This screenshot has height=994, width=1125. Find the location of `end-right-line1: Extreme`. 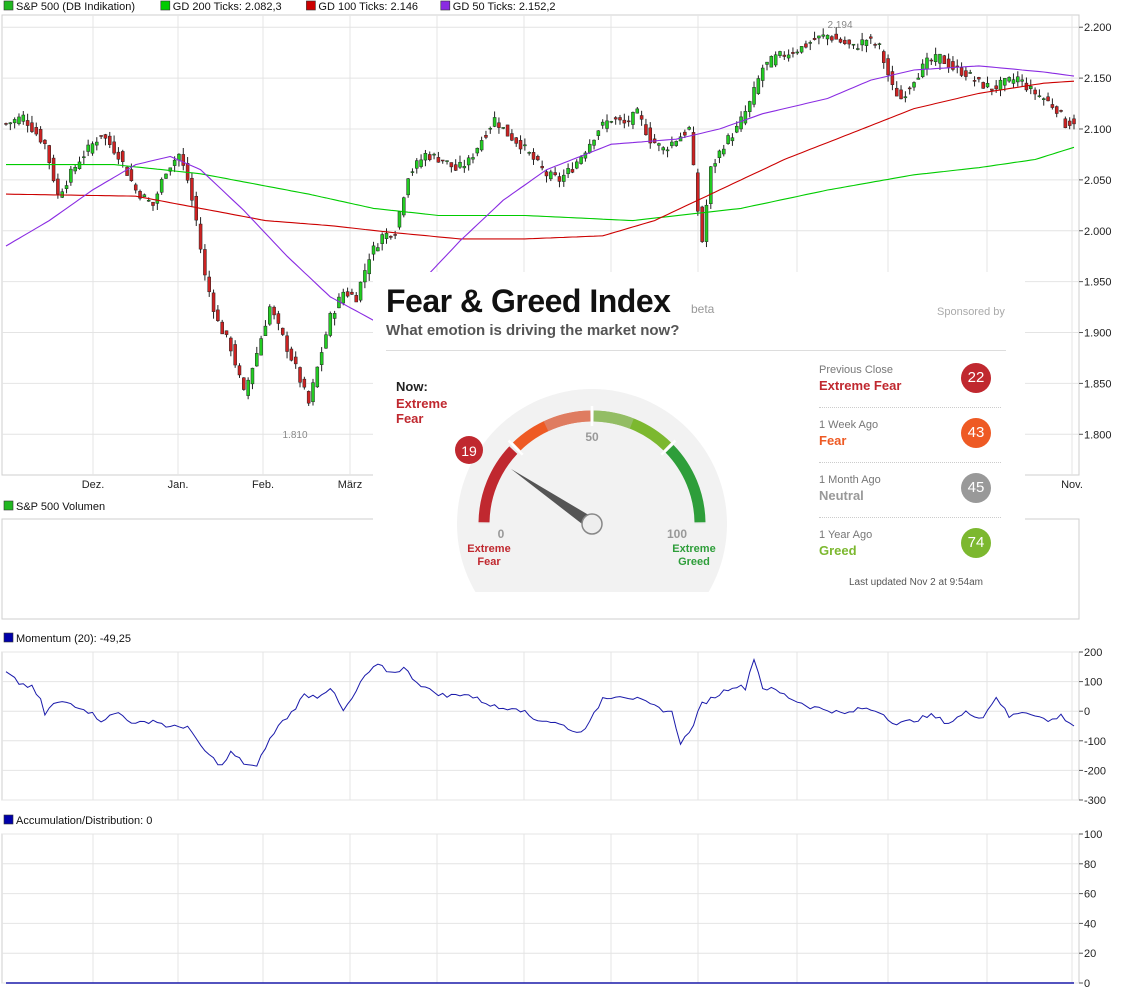

end-right-line1: Extreme is located at coordinates (693, 549).